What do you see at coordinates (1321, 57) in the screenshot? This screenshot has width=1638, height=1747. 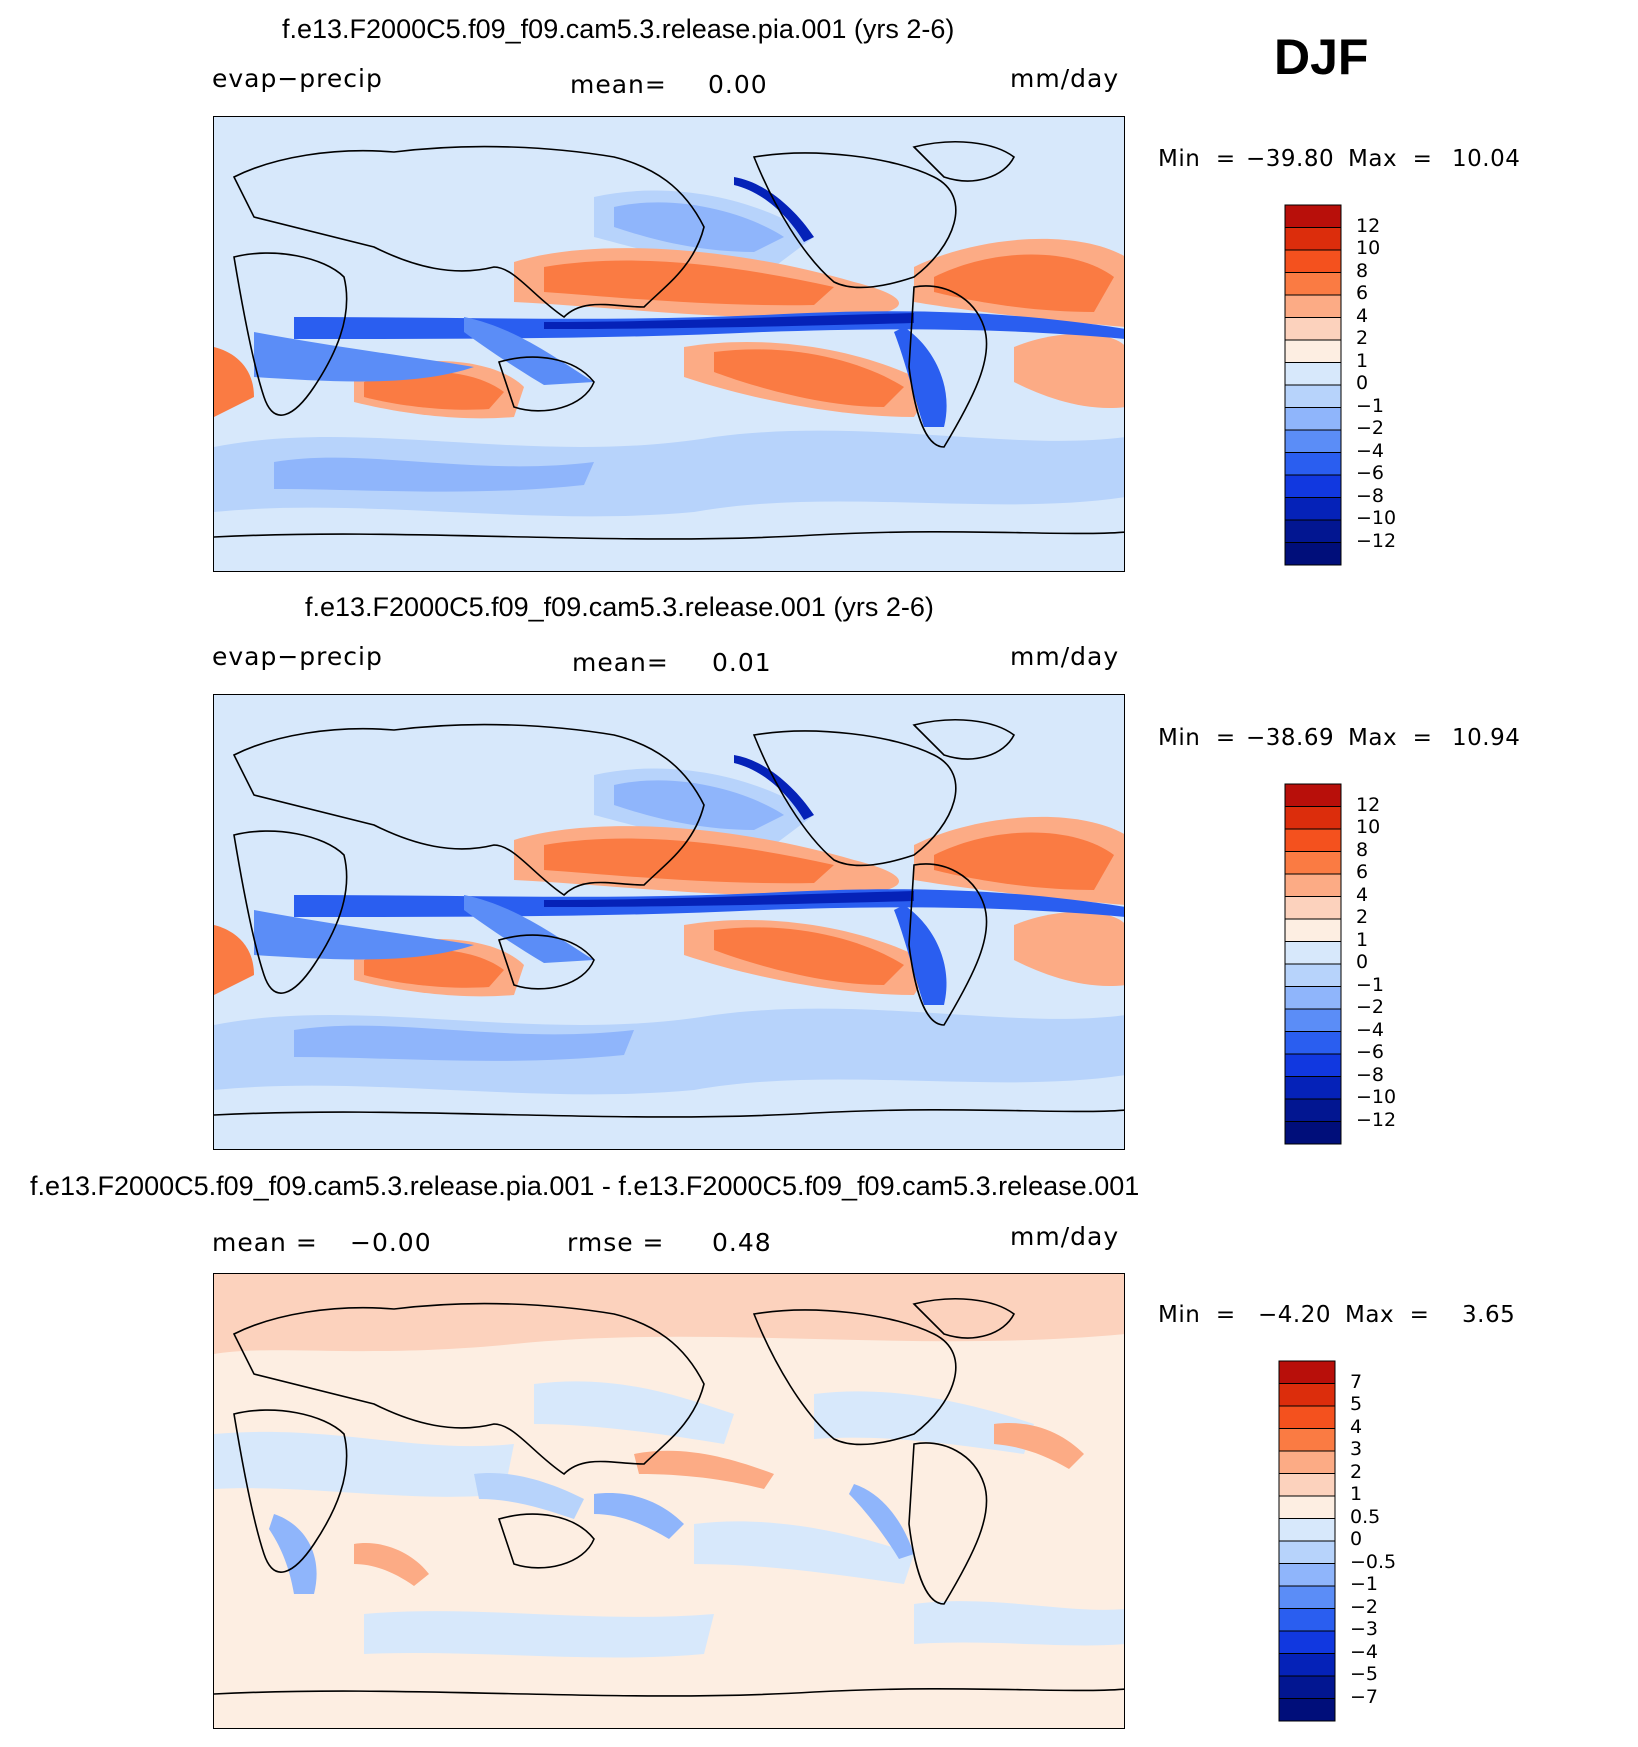 I see `season-label: DJF` at bounding box center [1321, 57].